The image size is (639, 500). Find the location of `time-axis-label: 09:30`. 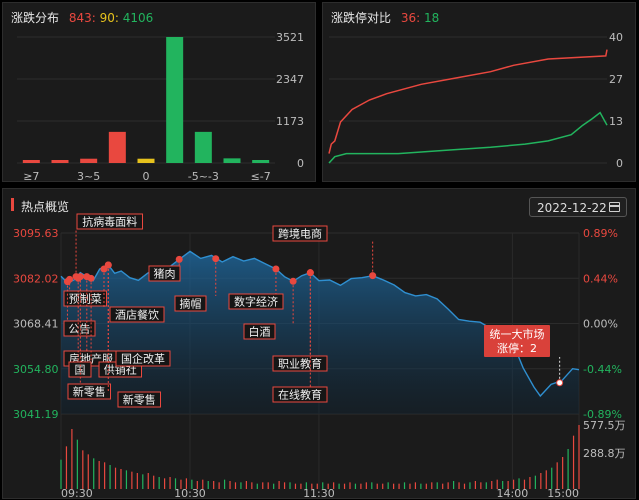

time-axis-label: 09:30 is located at coordinates (77, 492).